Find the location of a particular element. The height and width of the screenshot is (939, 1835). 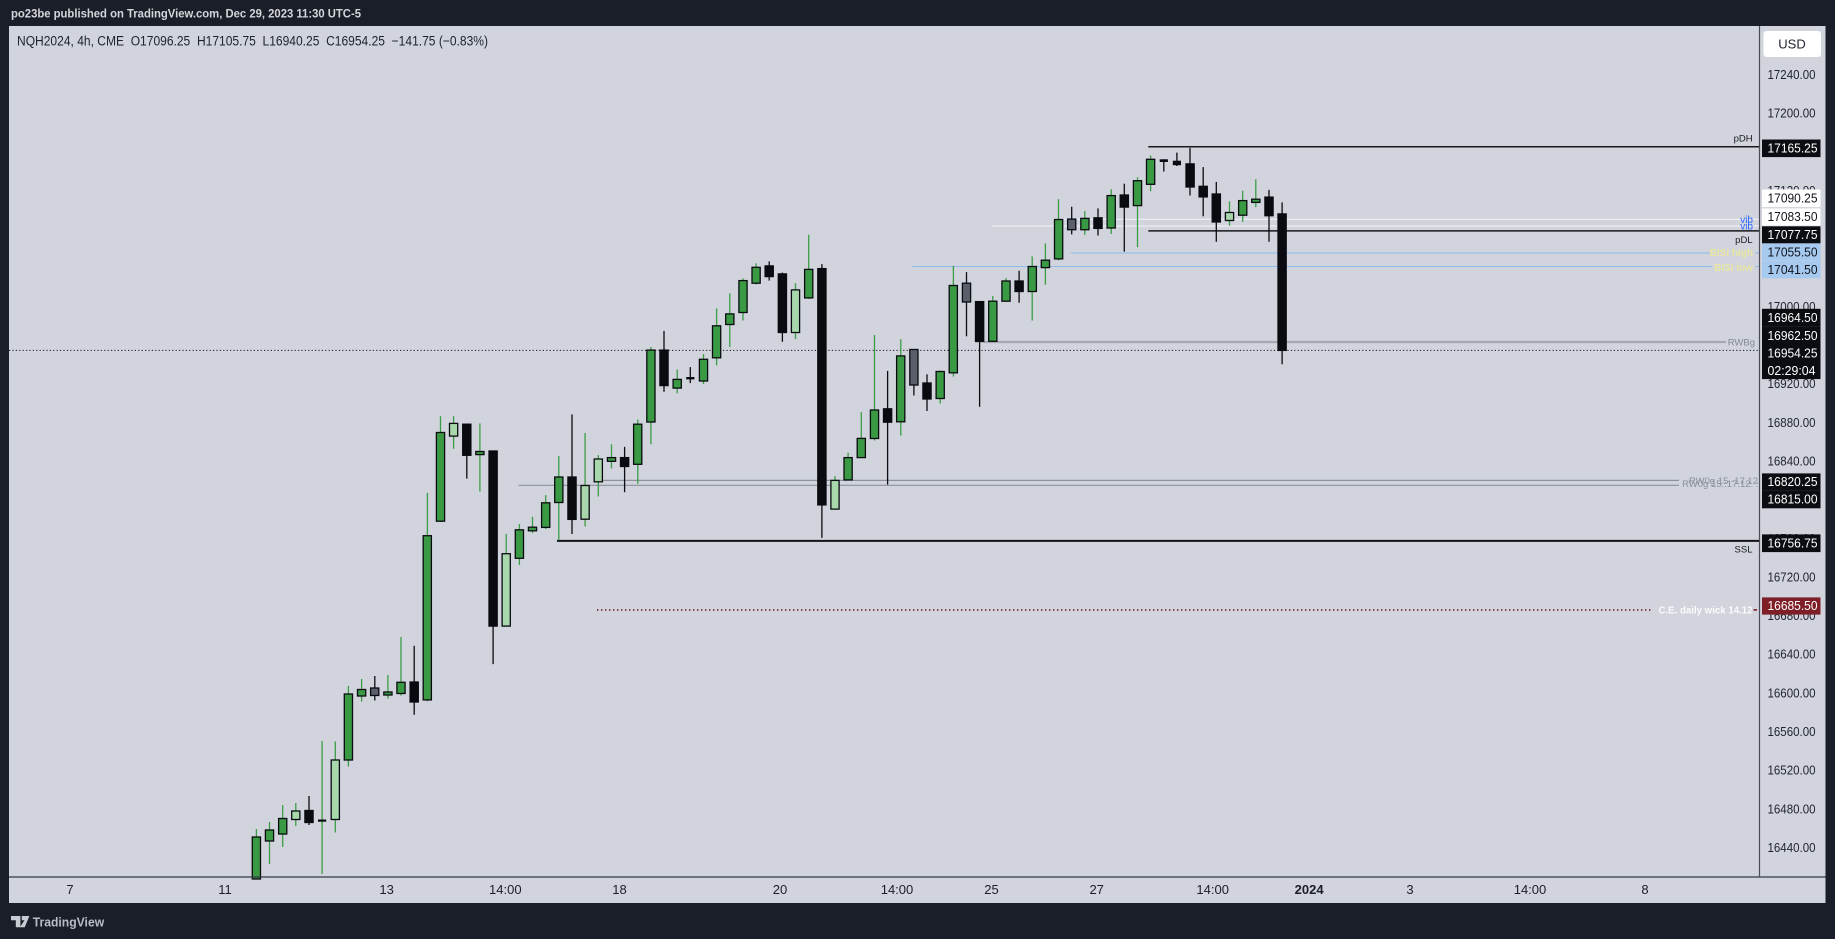

svg-text: 16954.25 is located at coordinates (1793, 353).